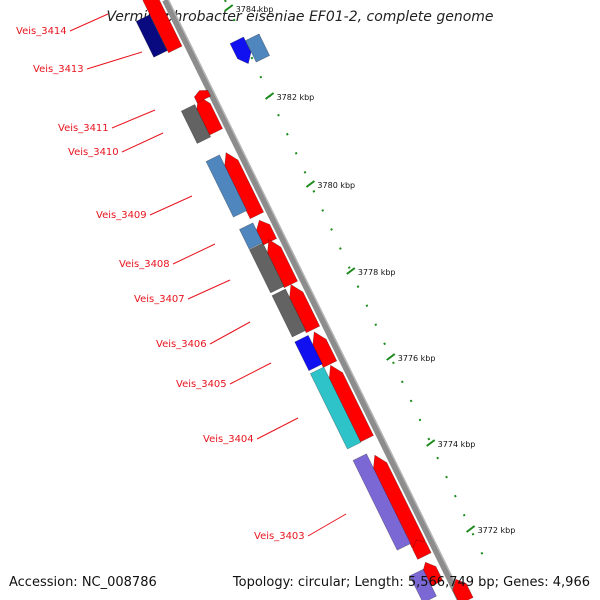  I want to click on gene-label: Veis_3403, so click(279, 536).